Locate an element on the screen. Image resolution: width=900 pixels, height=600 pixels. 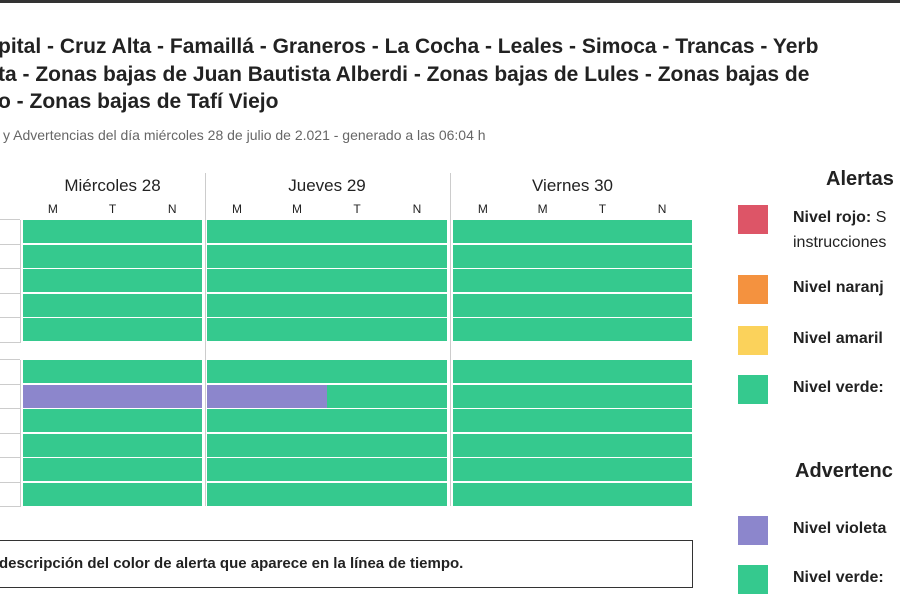
legend-item: Nivel naranj is located at coordinates (838, 288).